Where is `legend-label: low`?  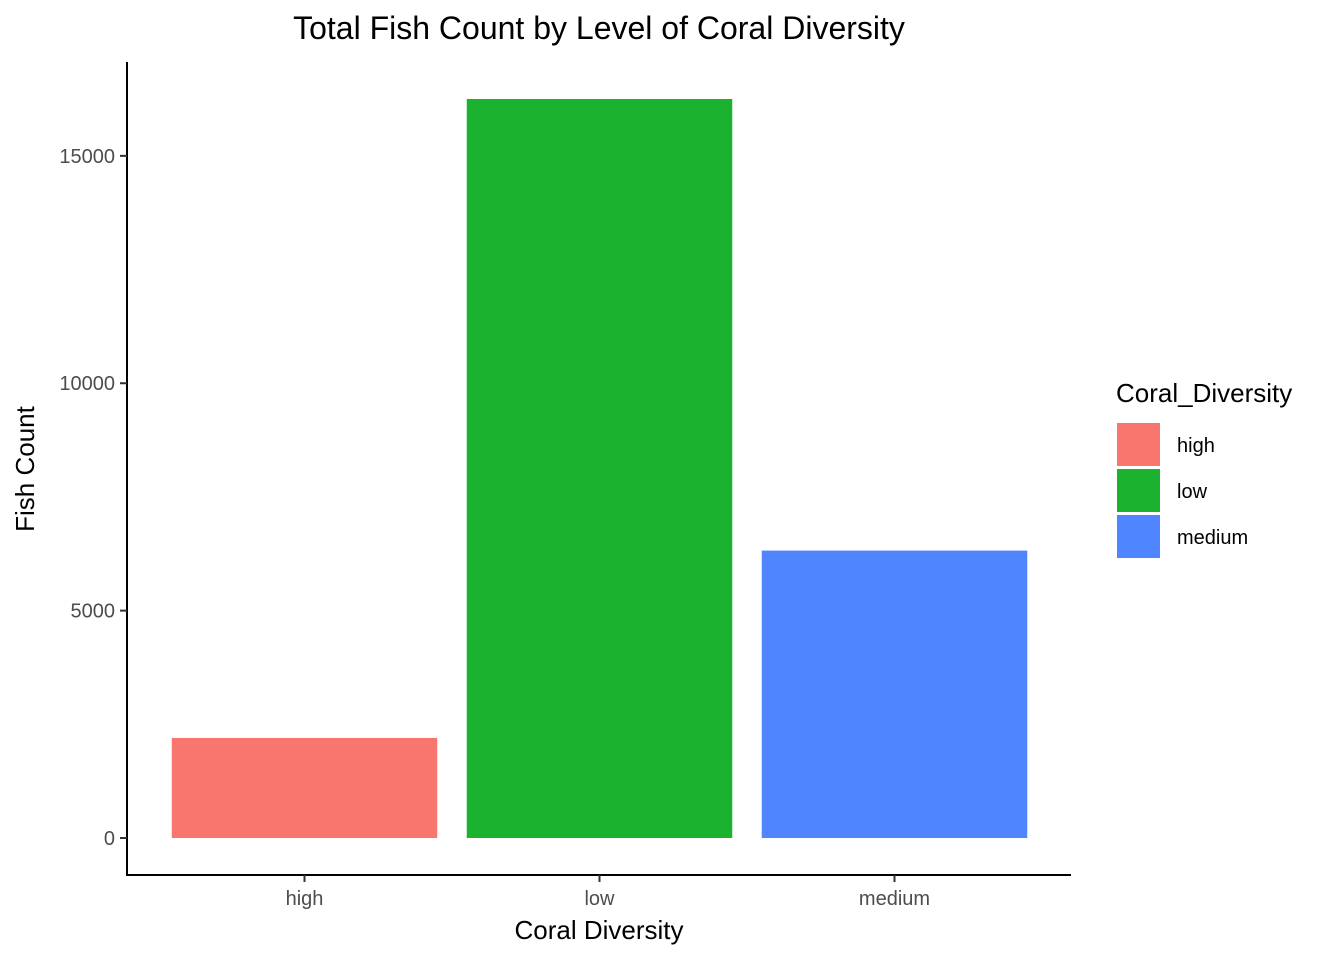
legend-label: low is located at coordinates (1192, 492).